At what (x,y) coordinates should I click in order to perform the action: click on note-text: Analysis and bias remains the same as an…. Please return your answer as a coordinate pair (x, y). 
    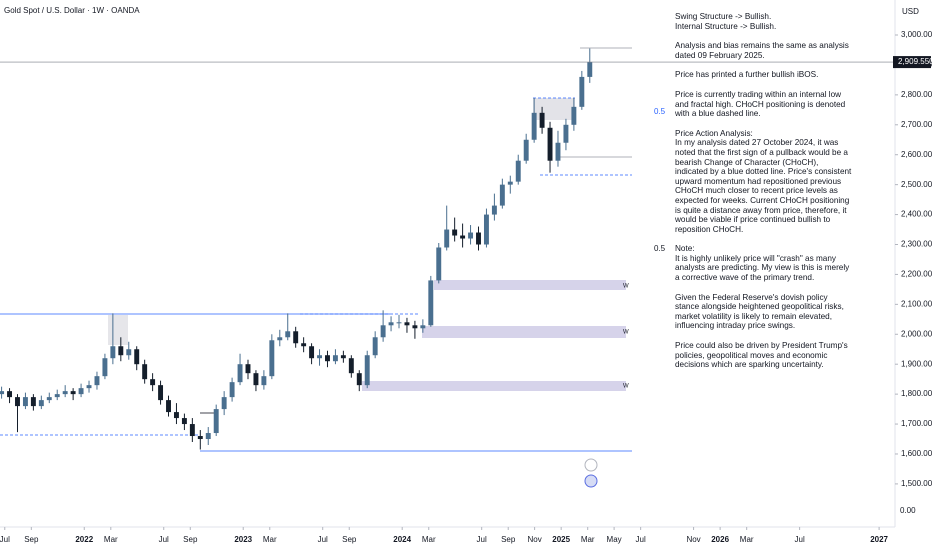
    Looking at the image, I should click on (762, 50).